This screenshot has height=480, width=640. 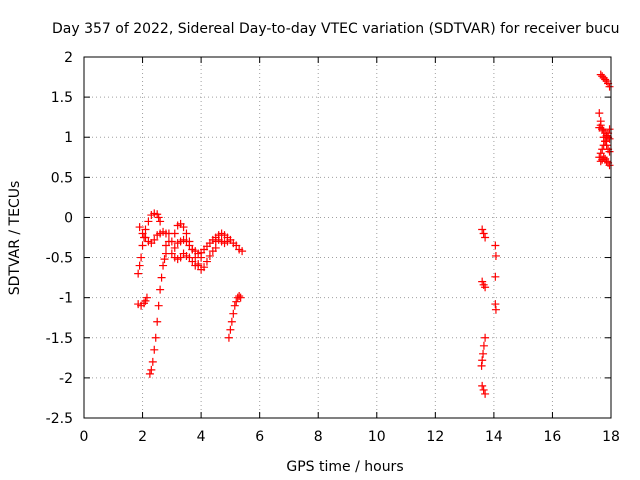 What do you see at coordinates (553, 437) in the screenshot?
I see `x-tick-label: 16` at bounding box center [553, 437].